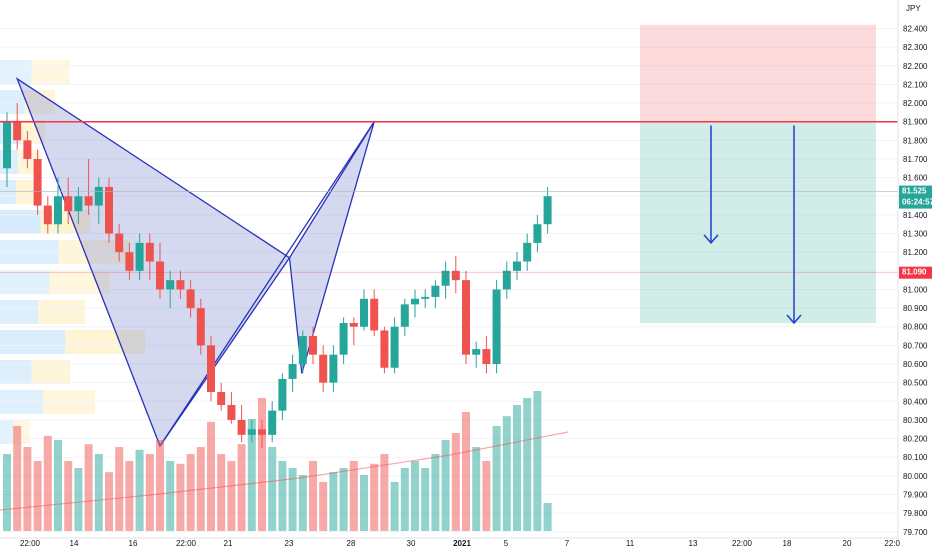 The height and width of the screenshot is (550, 932). What do you see at coordinates (915, 47) in the screenshot?
I see `price-tick-label: 82.300` at bounding box center [915, 47].